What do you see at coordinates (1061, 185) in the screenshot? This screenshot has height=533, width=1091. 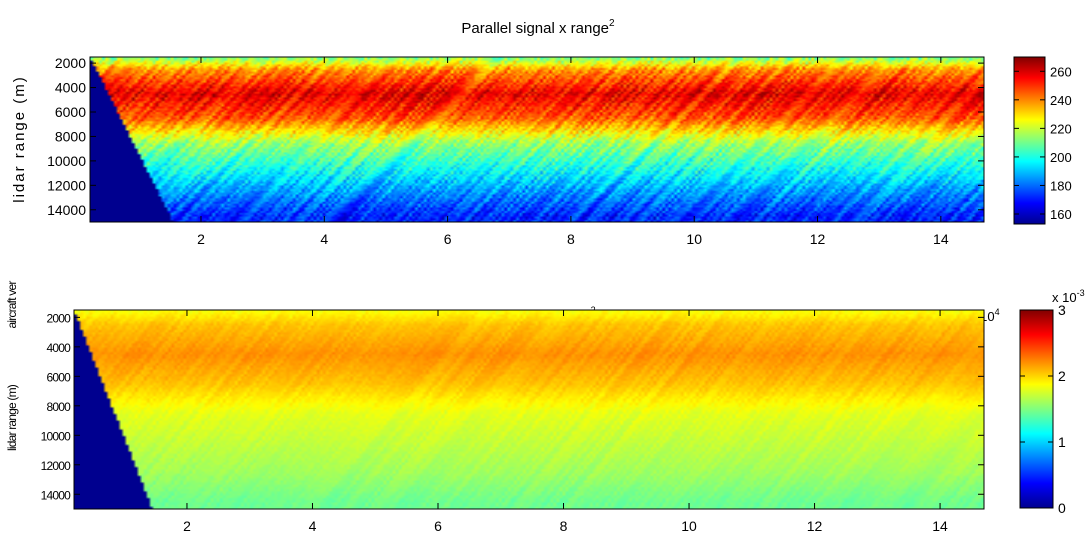 I see `colorbar-tick-label: 180` at bounding box center [1061, 185].